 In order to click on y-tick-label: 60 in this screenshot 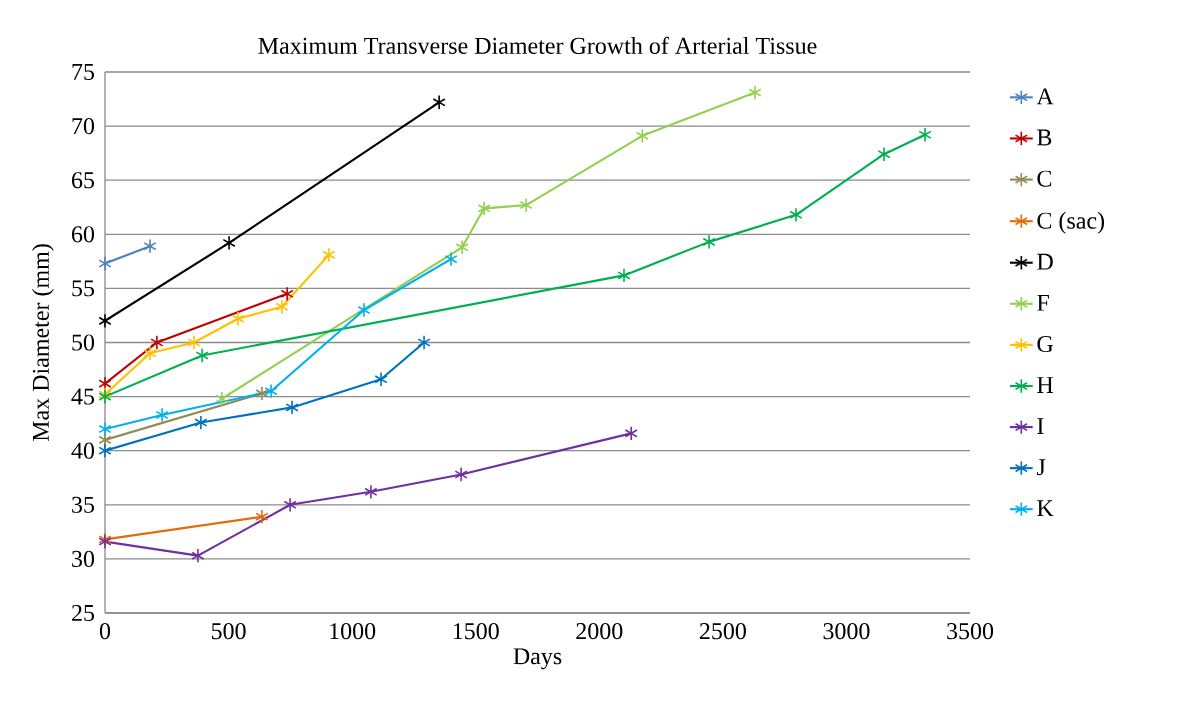, I will do `click(83, 234)`.